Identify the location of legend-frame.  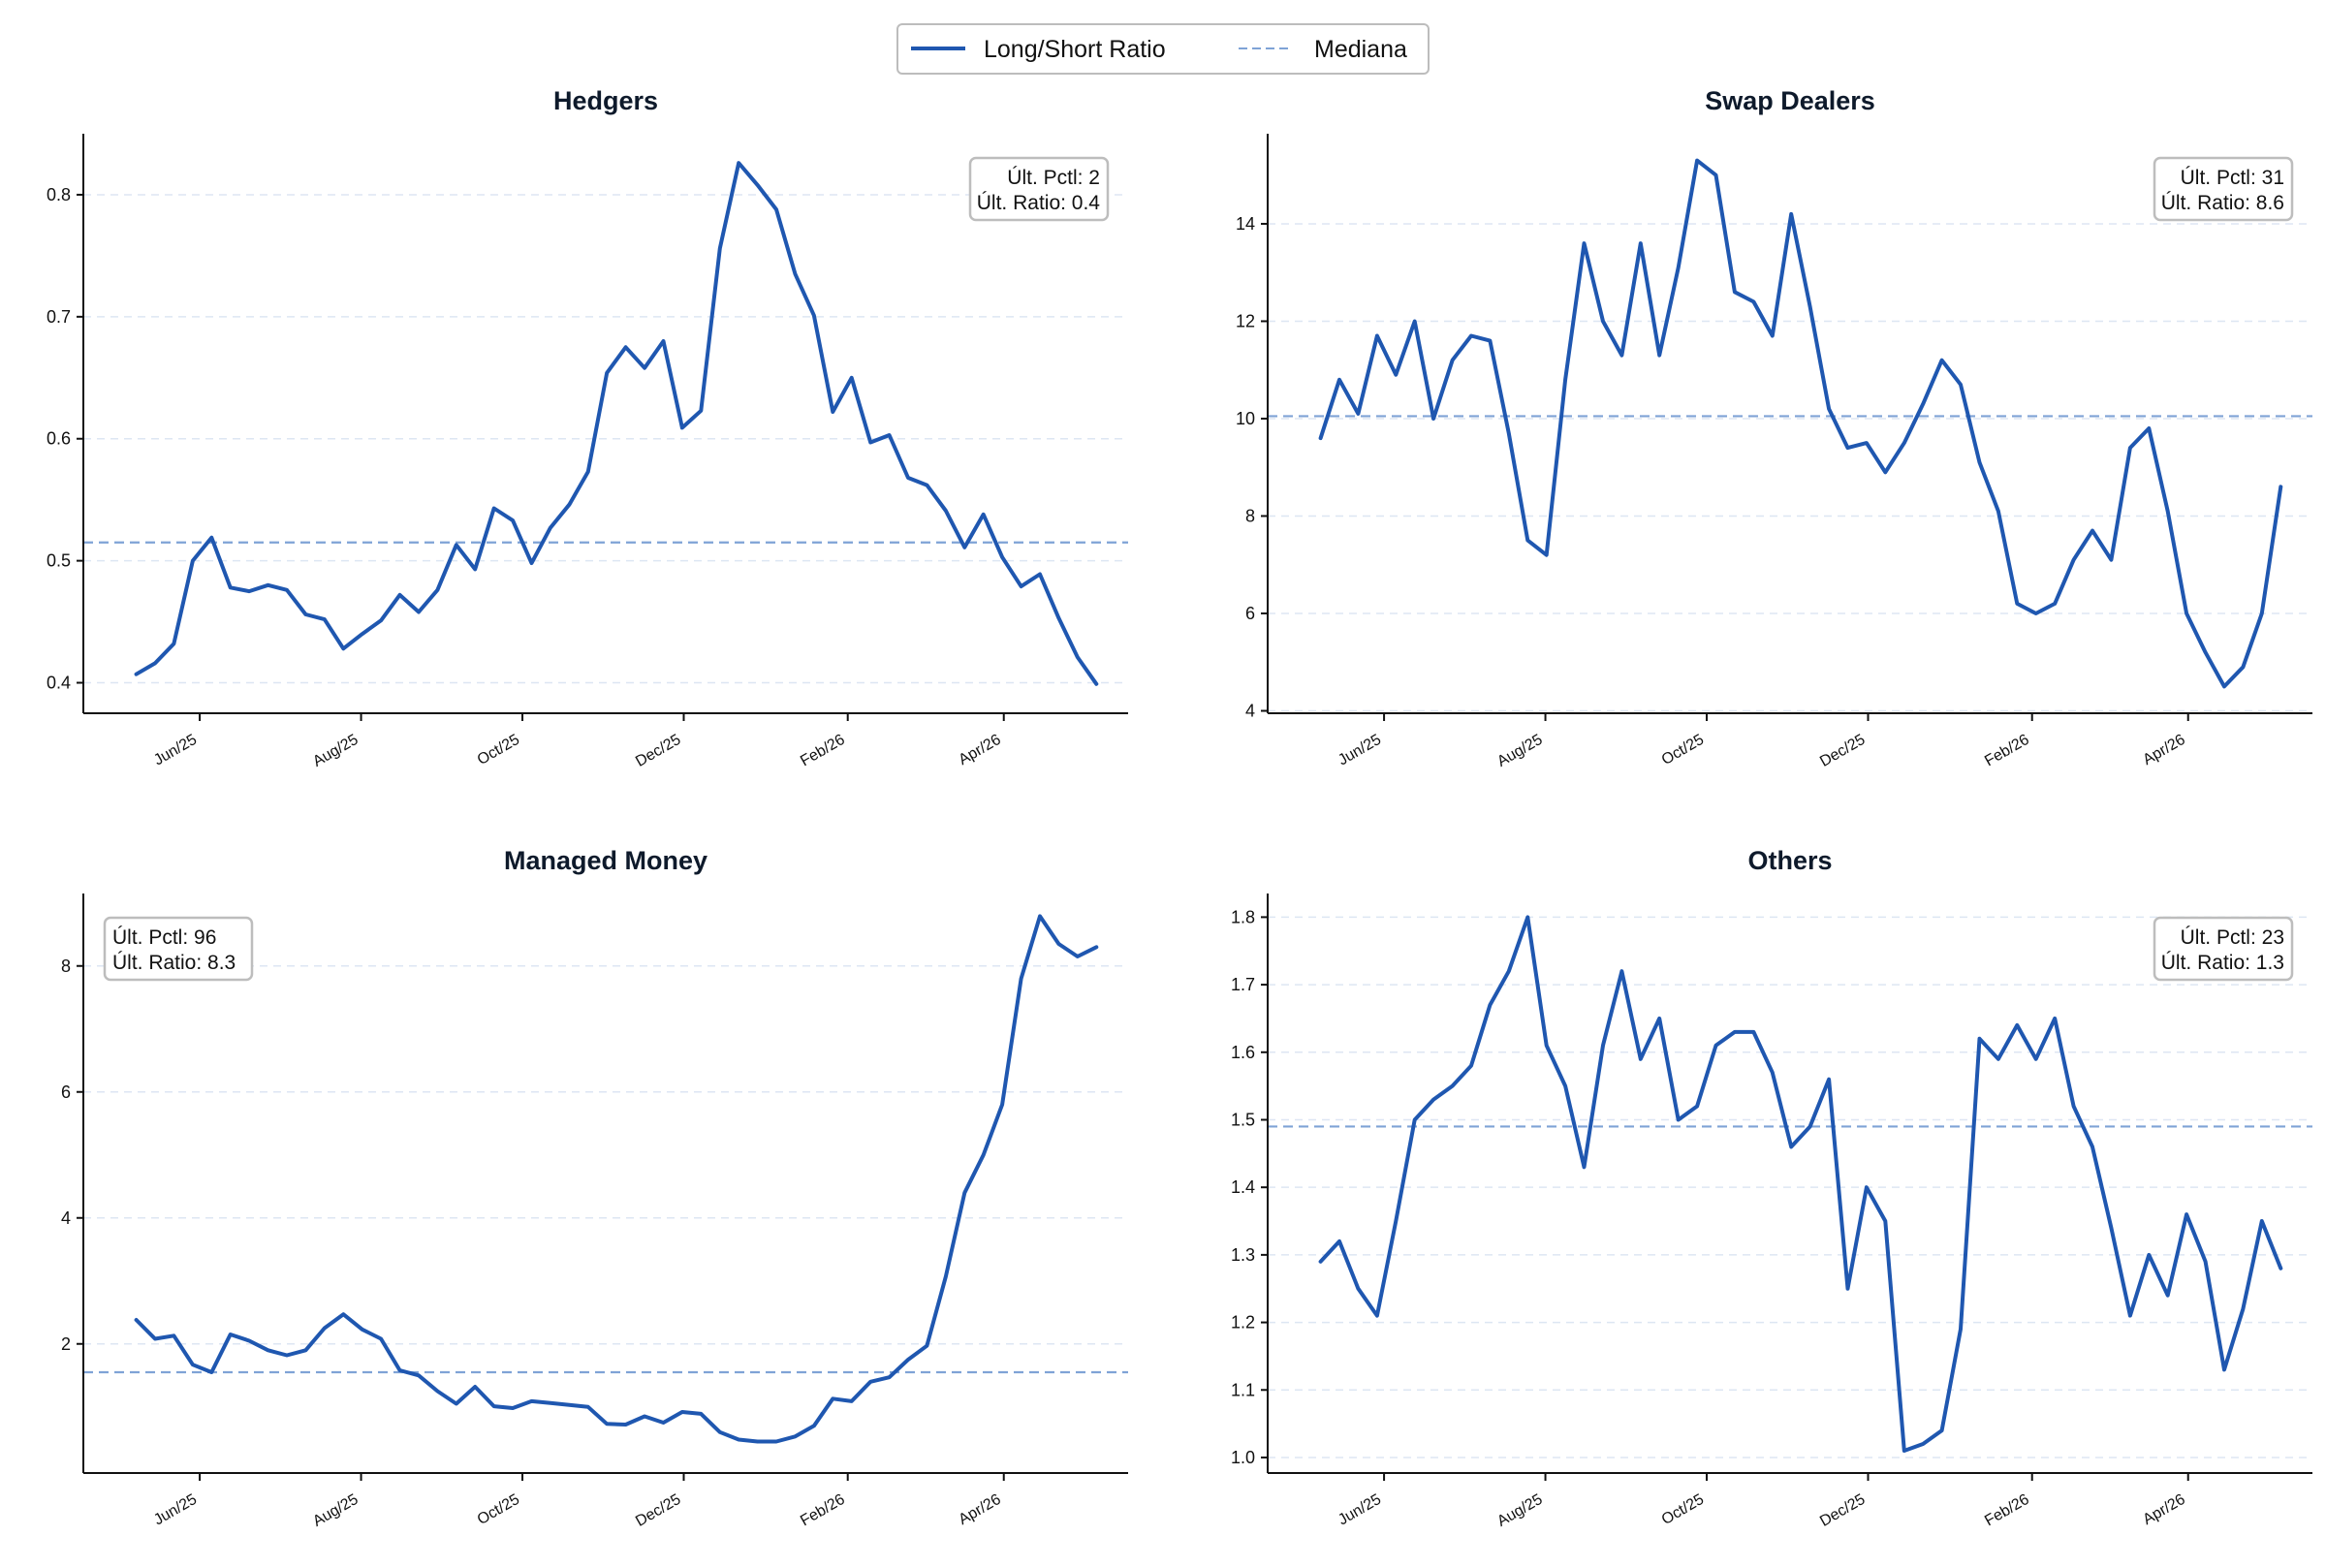
(1163, 49).